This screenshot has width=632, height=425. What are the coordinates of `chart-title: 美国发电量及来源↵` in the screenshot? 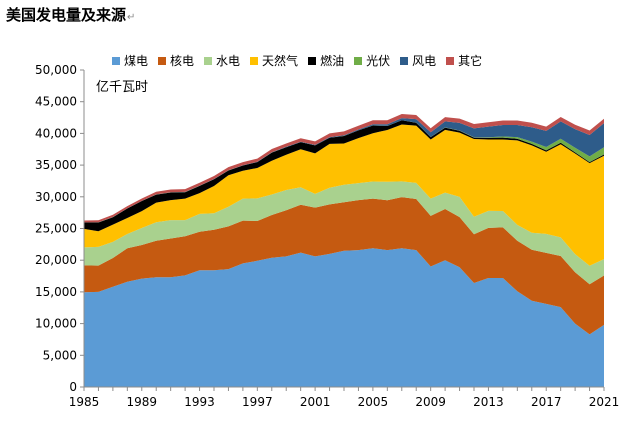 It's located at (70, 14).